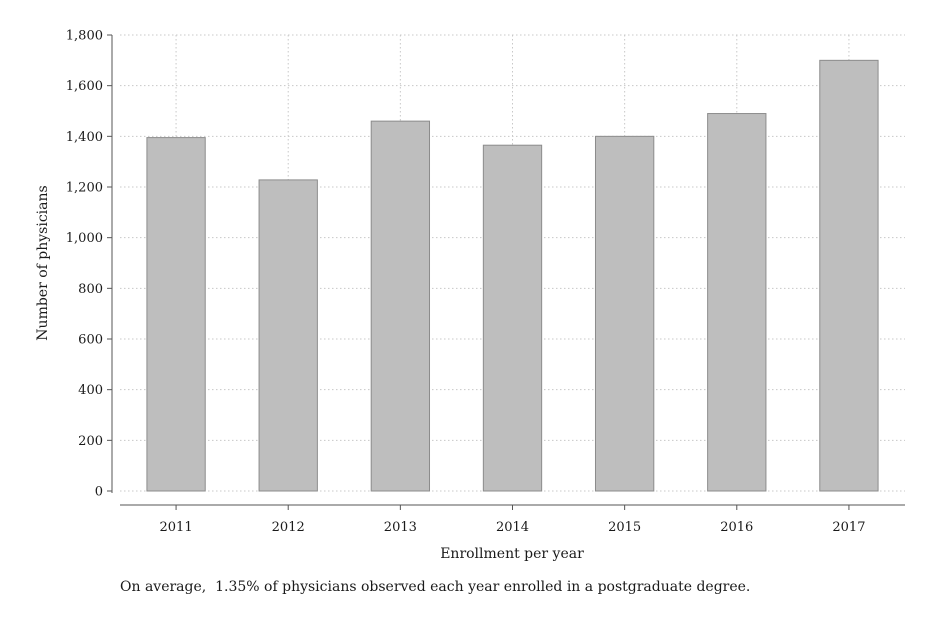 The image size is (931, 621). Describe the element at coordinates (84, 86) in the screenshot. I see `y-tick-label: 1,600` at that location.